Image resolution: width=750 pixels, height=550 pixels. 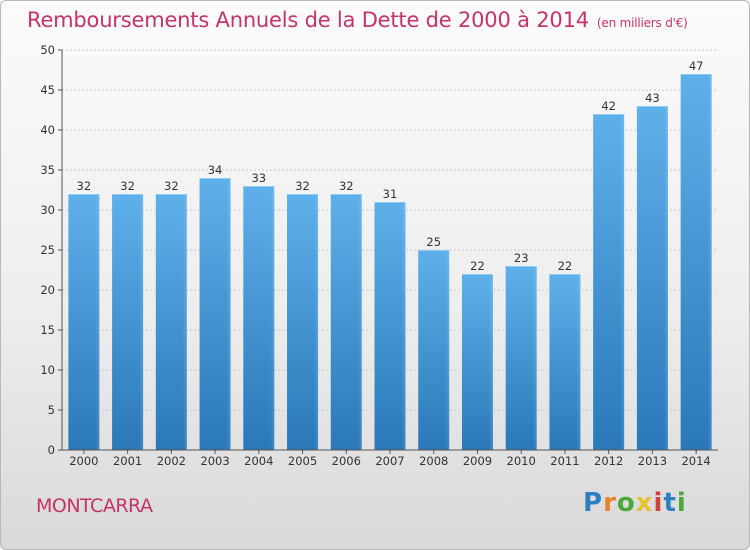 I want to click on x-tick-label: 2011, so click(x=564, y=461).